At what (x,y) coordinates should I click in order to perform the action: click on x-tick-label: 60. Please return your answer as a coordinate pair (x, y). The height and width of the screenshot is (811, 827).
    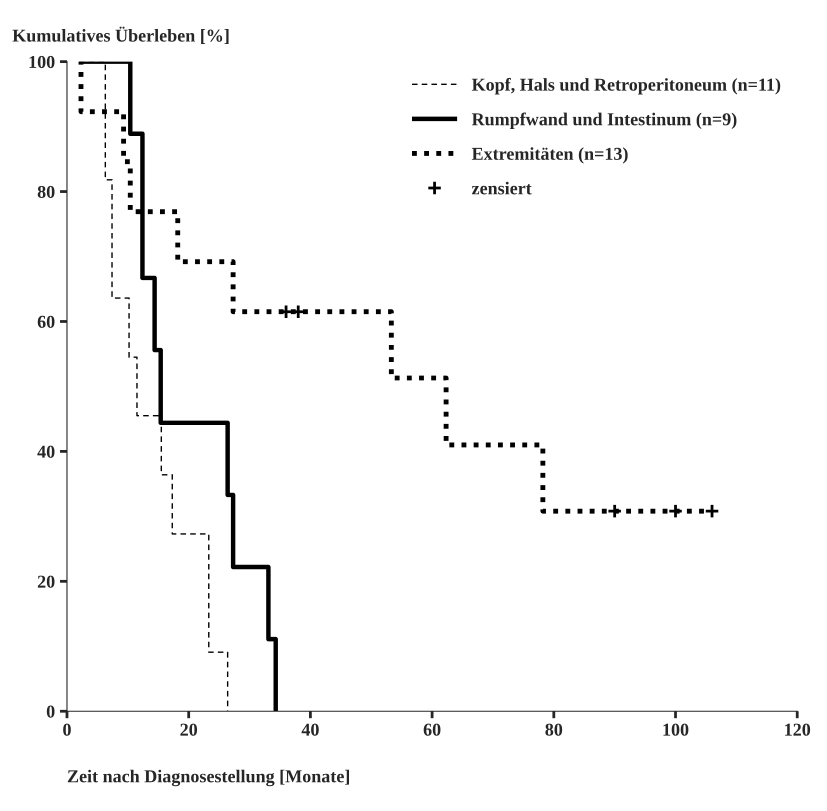
    Looking at the image, I should click on (432, 730).